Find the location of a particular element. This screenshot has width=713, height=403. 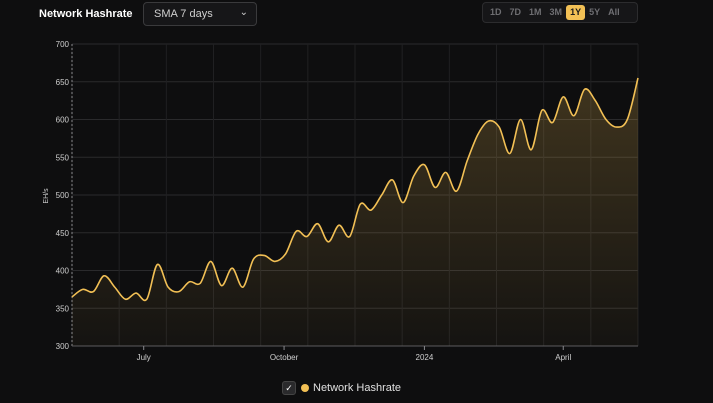

range-button-all: All is located at coordinates (614, 12).